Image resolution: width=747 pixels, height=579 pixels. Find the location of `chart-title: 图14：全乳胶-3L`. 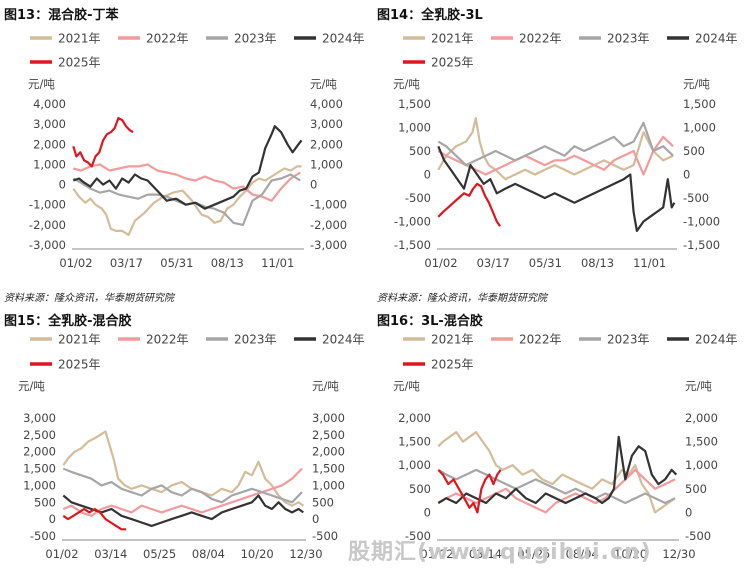

chart-title: 图14：全乳胶-3L is located at coordinates (430, 15).